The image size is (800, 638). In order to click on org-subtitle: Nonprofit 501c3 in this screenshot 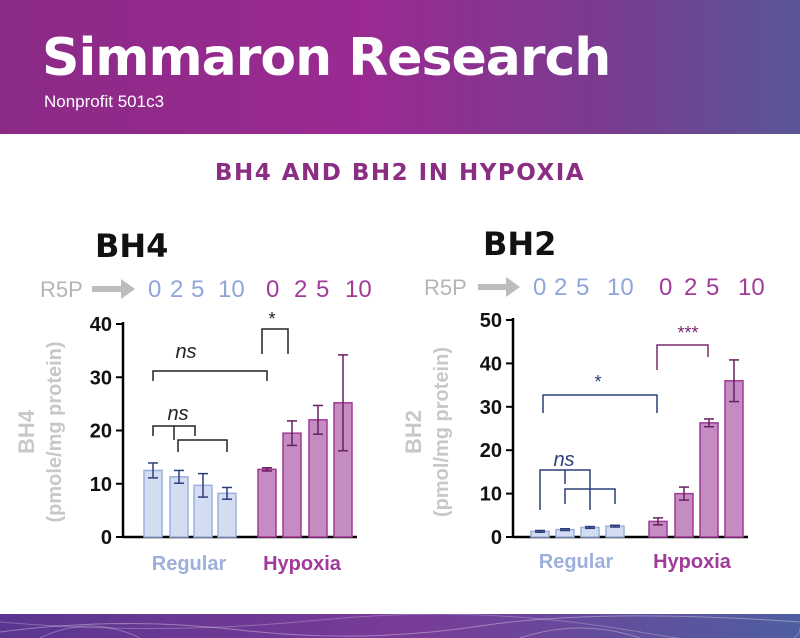, I will do `click(104, 101)`.